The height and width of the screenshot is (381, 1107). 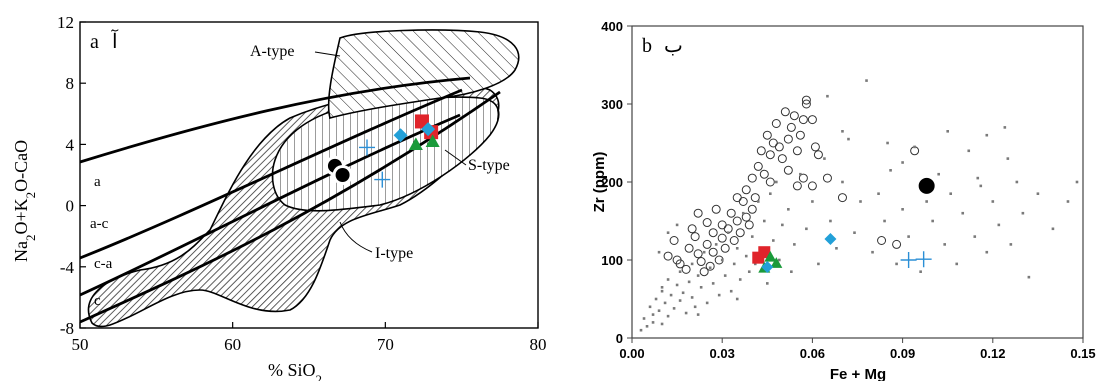 I want to click on data-point-b-filled-circle, so click(x=926, y=185).